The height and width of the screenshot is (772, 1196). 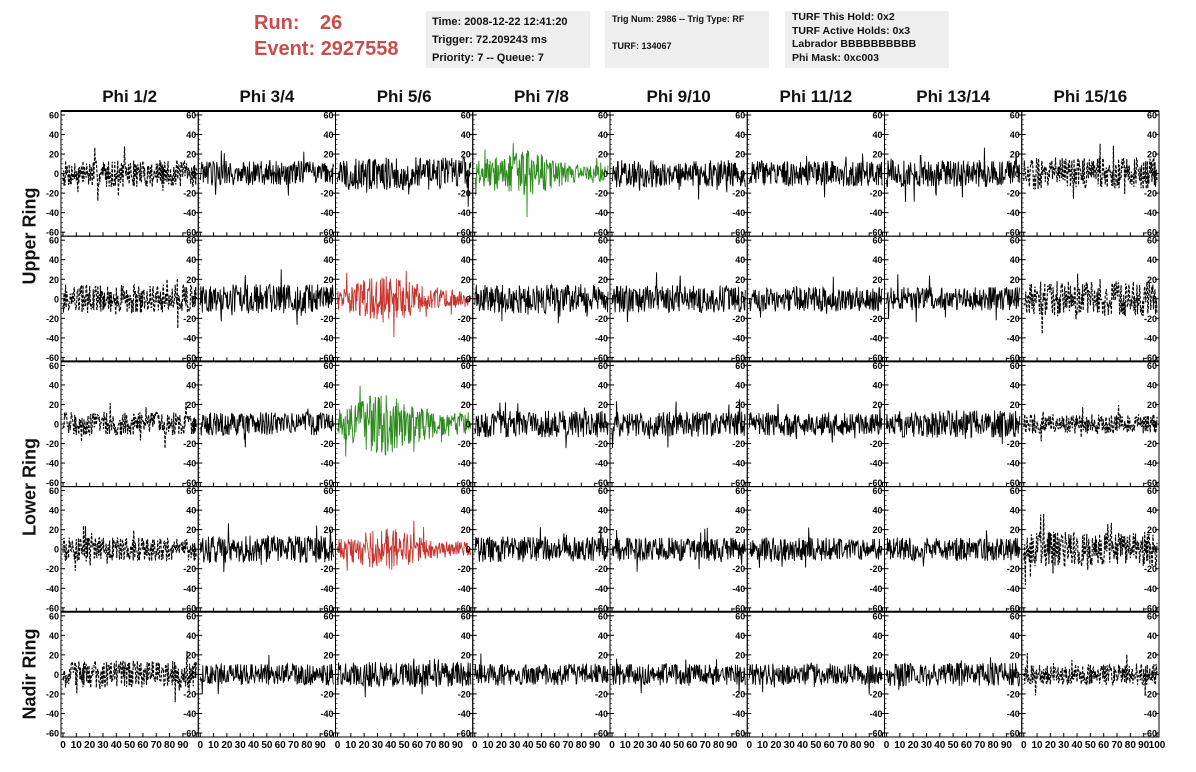 I want to click on x-tick-label: 50, so click(x=542, y=745).